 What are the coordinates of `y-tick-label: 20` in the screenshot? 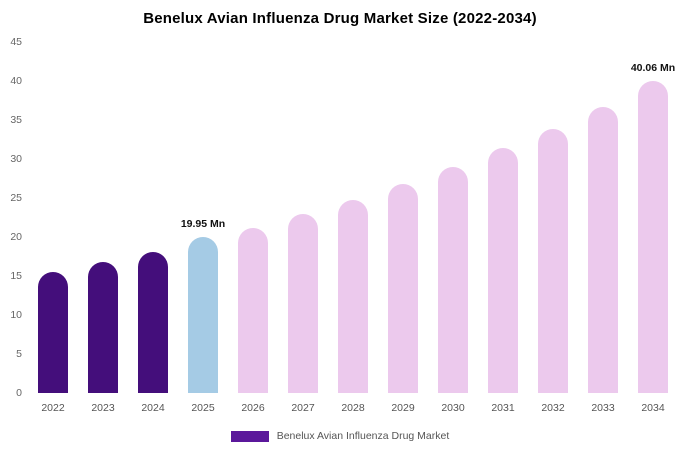 It's located at (16, 237).